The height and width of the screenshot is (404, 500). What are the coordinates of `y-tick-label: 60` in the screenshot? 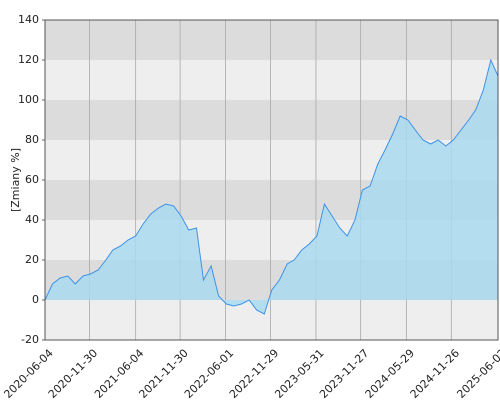 It's located at (32, 179).